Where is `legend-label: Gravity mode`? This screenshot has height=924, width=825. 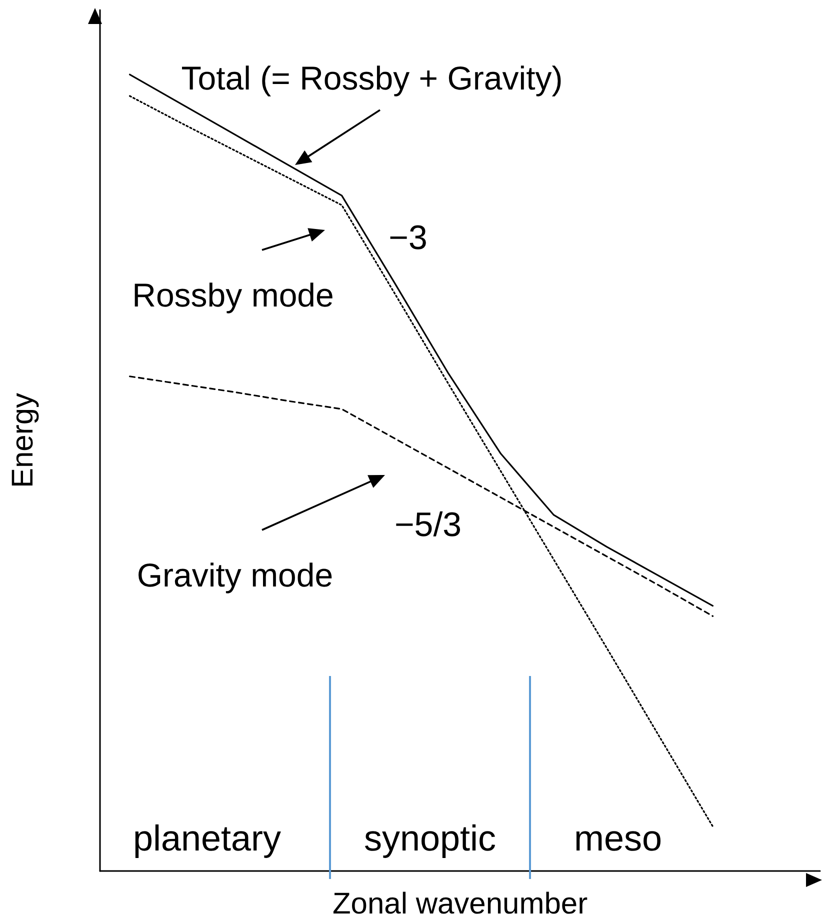 legend-label: Gravity mode is located at coordinates (235, 575).